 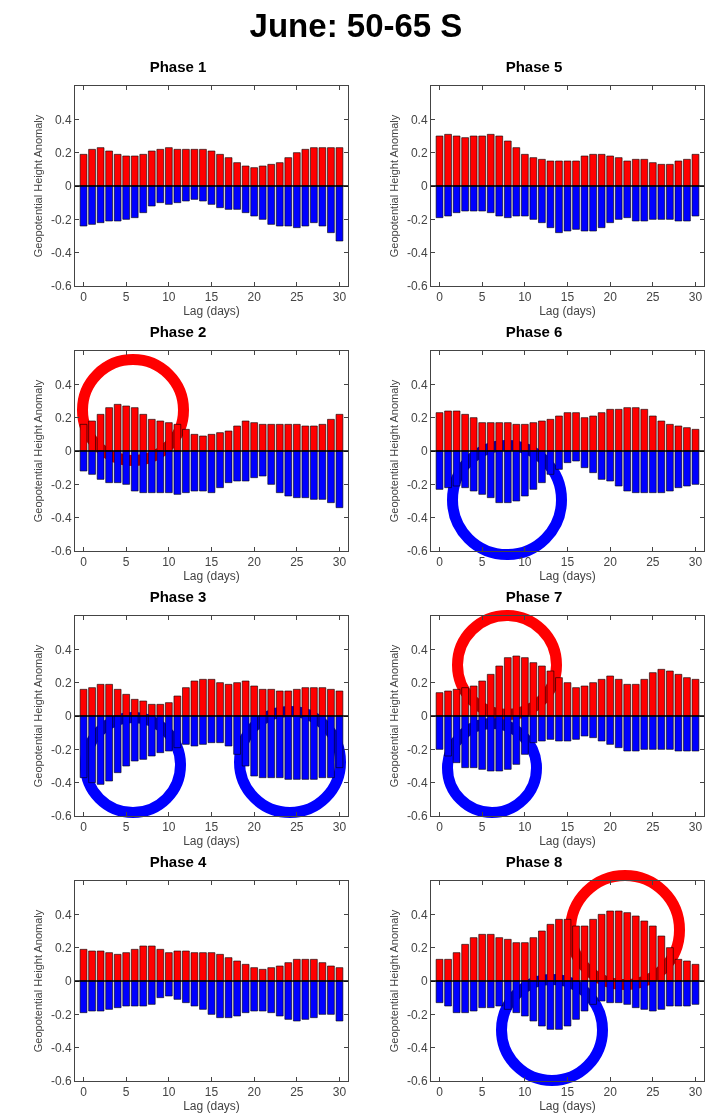 What do you see at coordinates (534, 66) in the screenshot?
I see `chart-title: Phase 5` at bounding box center [534, 66].